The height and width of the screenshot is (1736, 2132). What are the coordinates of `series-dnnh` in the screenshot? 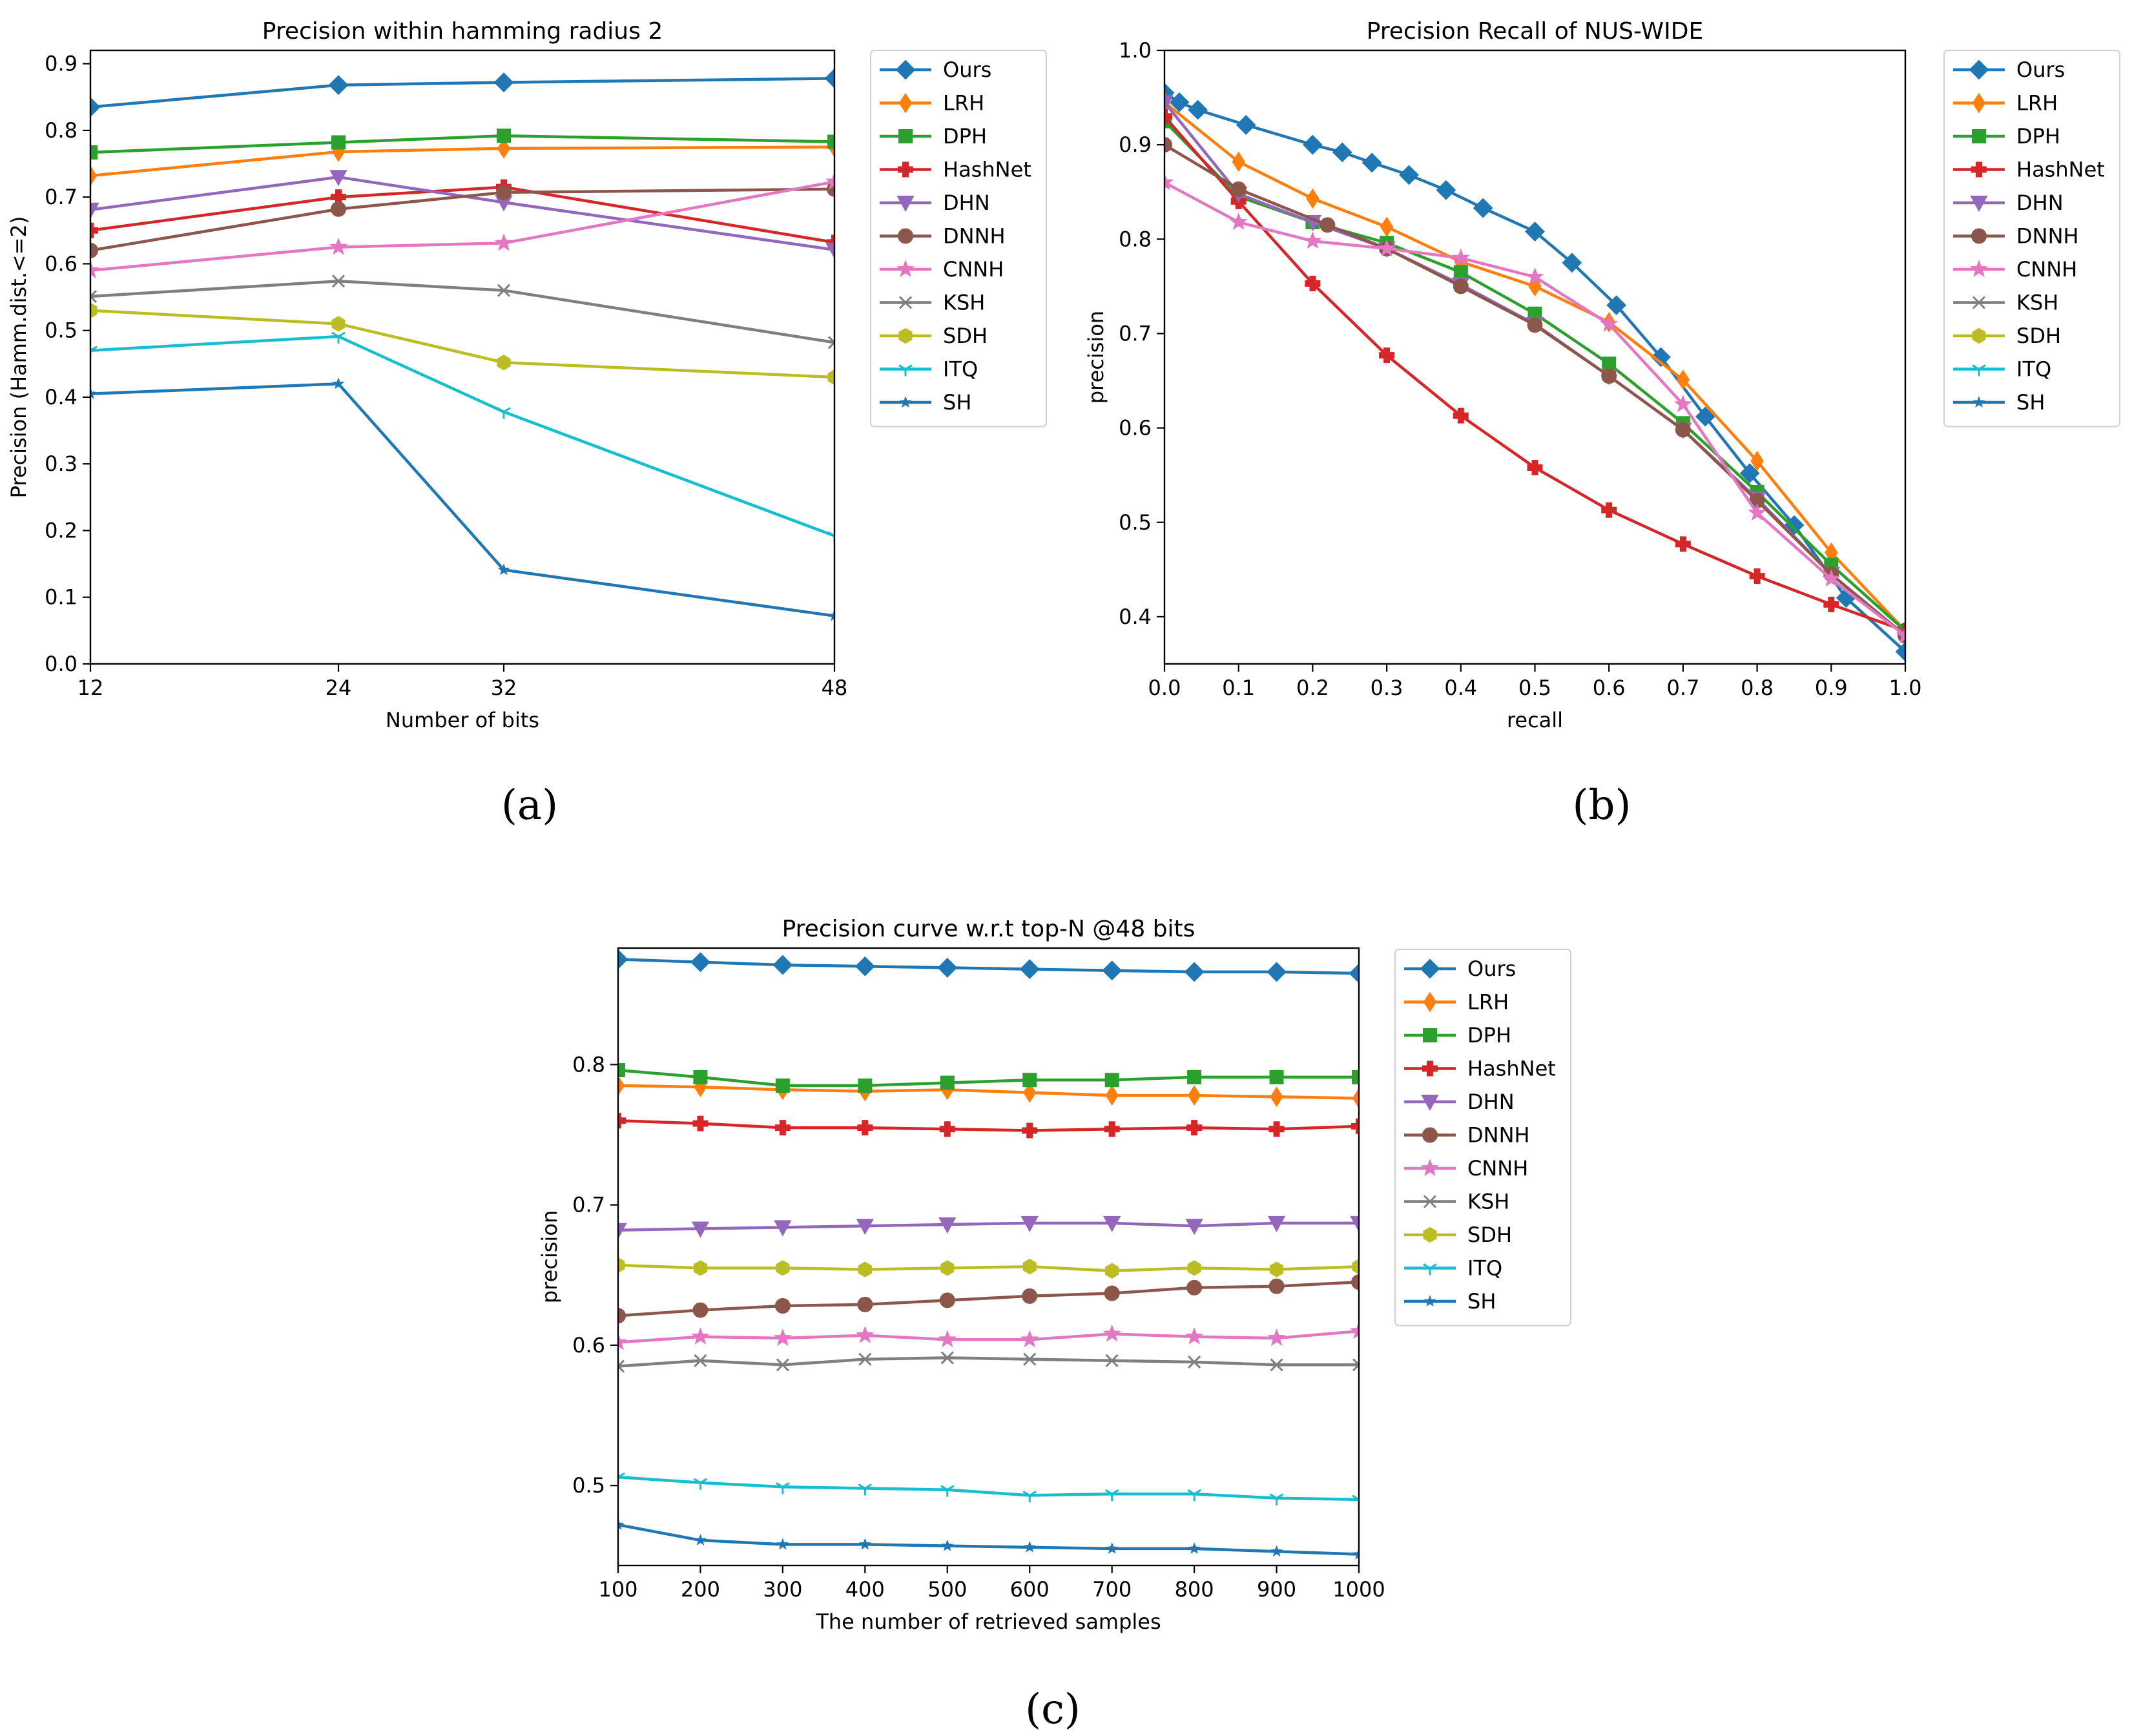 It's located at (462, 220).